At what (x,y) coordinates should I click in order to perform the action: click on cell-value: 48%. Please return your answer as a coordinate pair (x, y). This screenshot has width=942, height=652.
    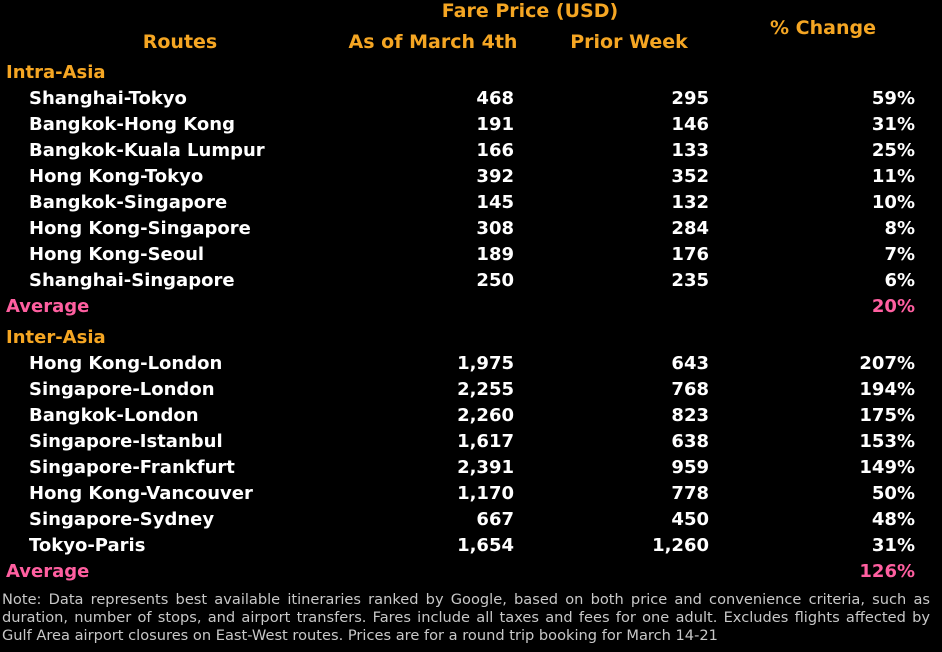
    Looking at the image, I should click on (893, 519).